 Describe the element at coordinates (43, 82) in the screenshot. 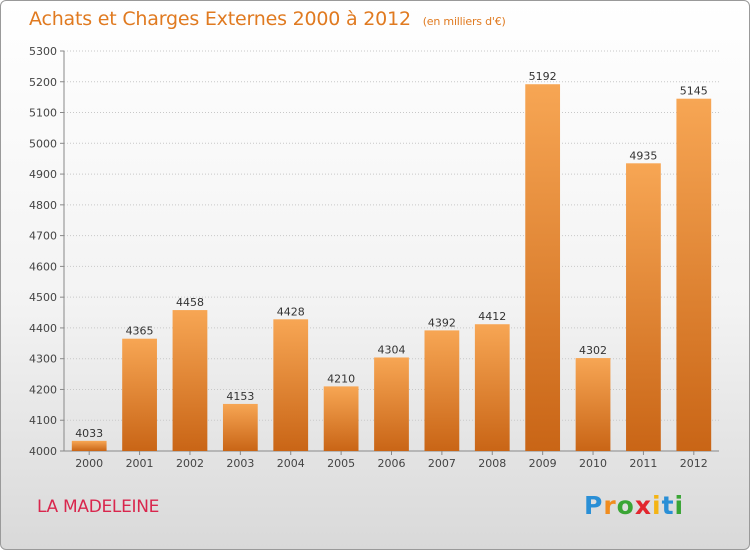

I see `y-tick-label: 5200` at that location.